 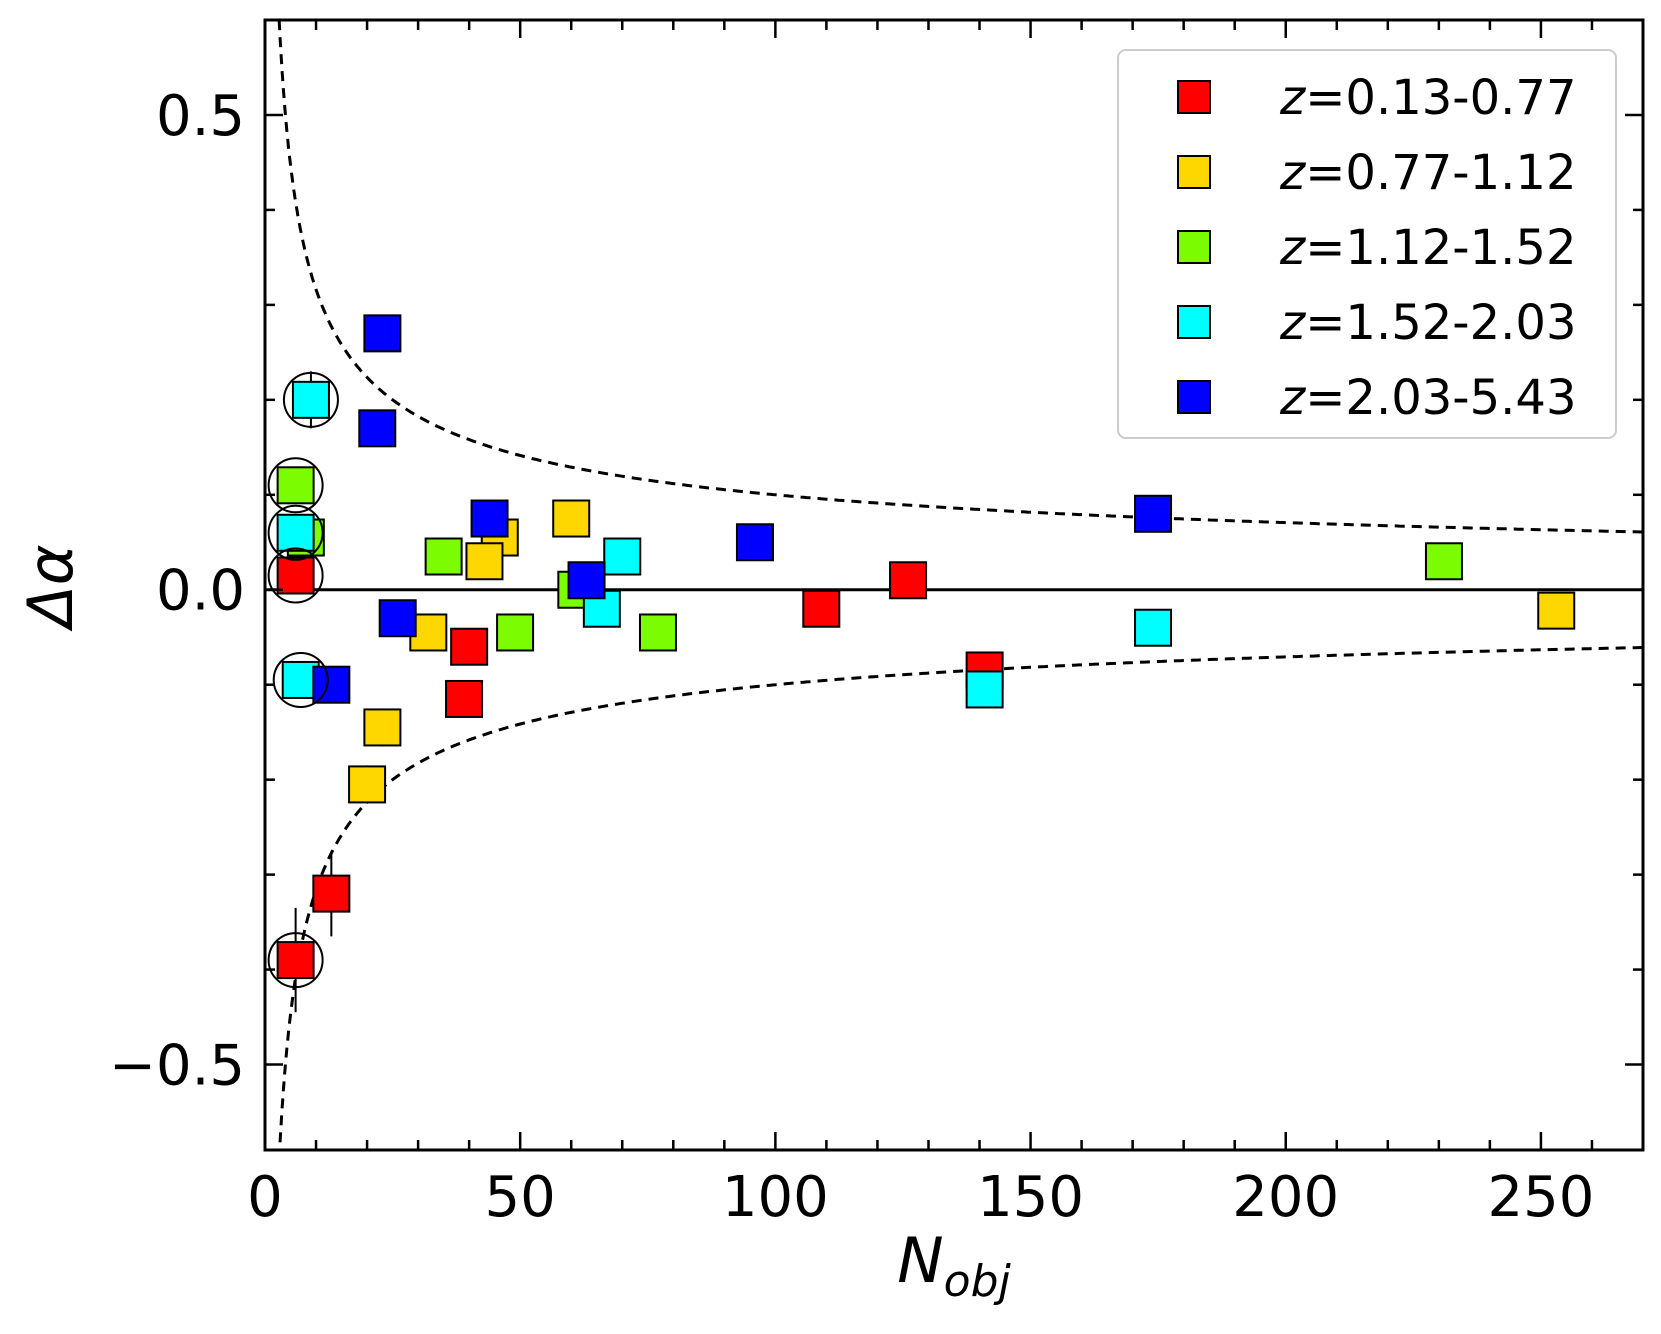 What do you see at coordinates (1428, 248) in the screenshot?
I see `legend-label: z=1.12-1.52` at bounding box center [1428, 248].